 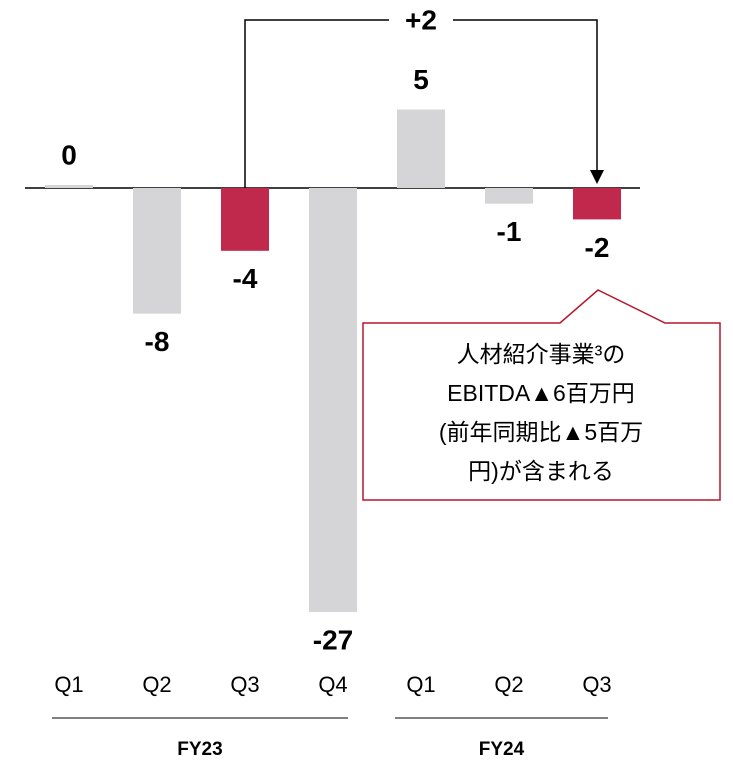 What do you see at coordinates (199, 749) in the screenshot?
I see `group-label: FY23` at bounding box center [199, 749].